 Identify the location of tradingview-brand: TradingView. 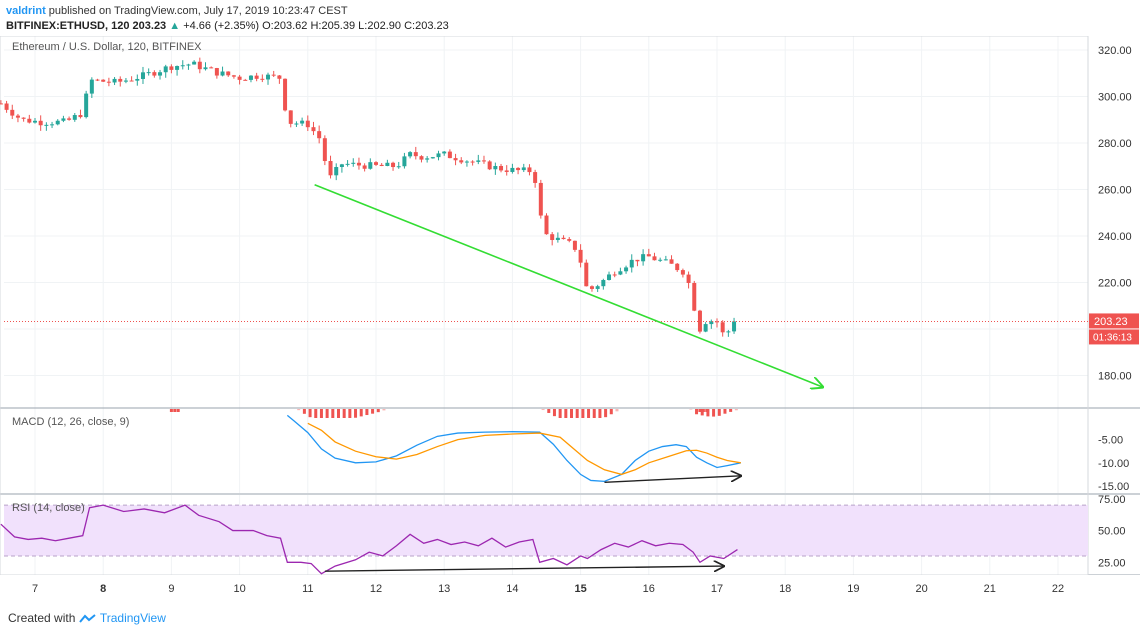
(132, 618).